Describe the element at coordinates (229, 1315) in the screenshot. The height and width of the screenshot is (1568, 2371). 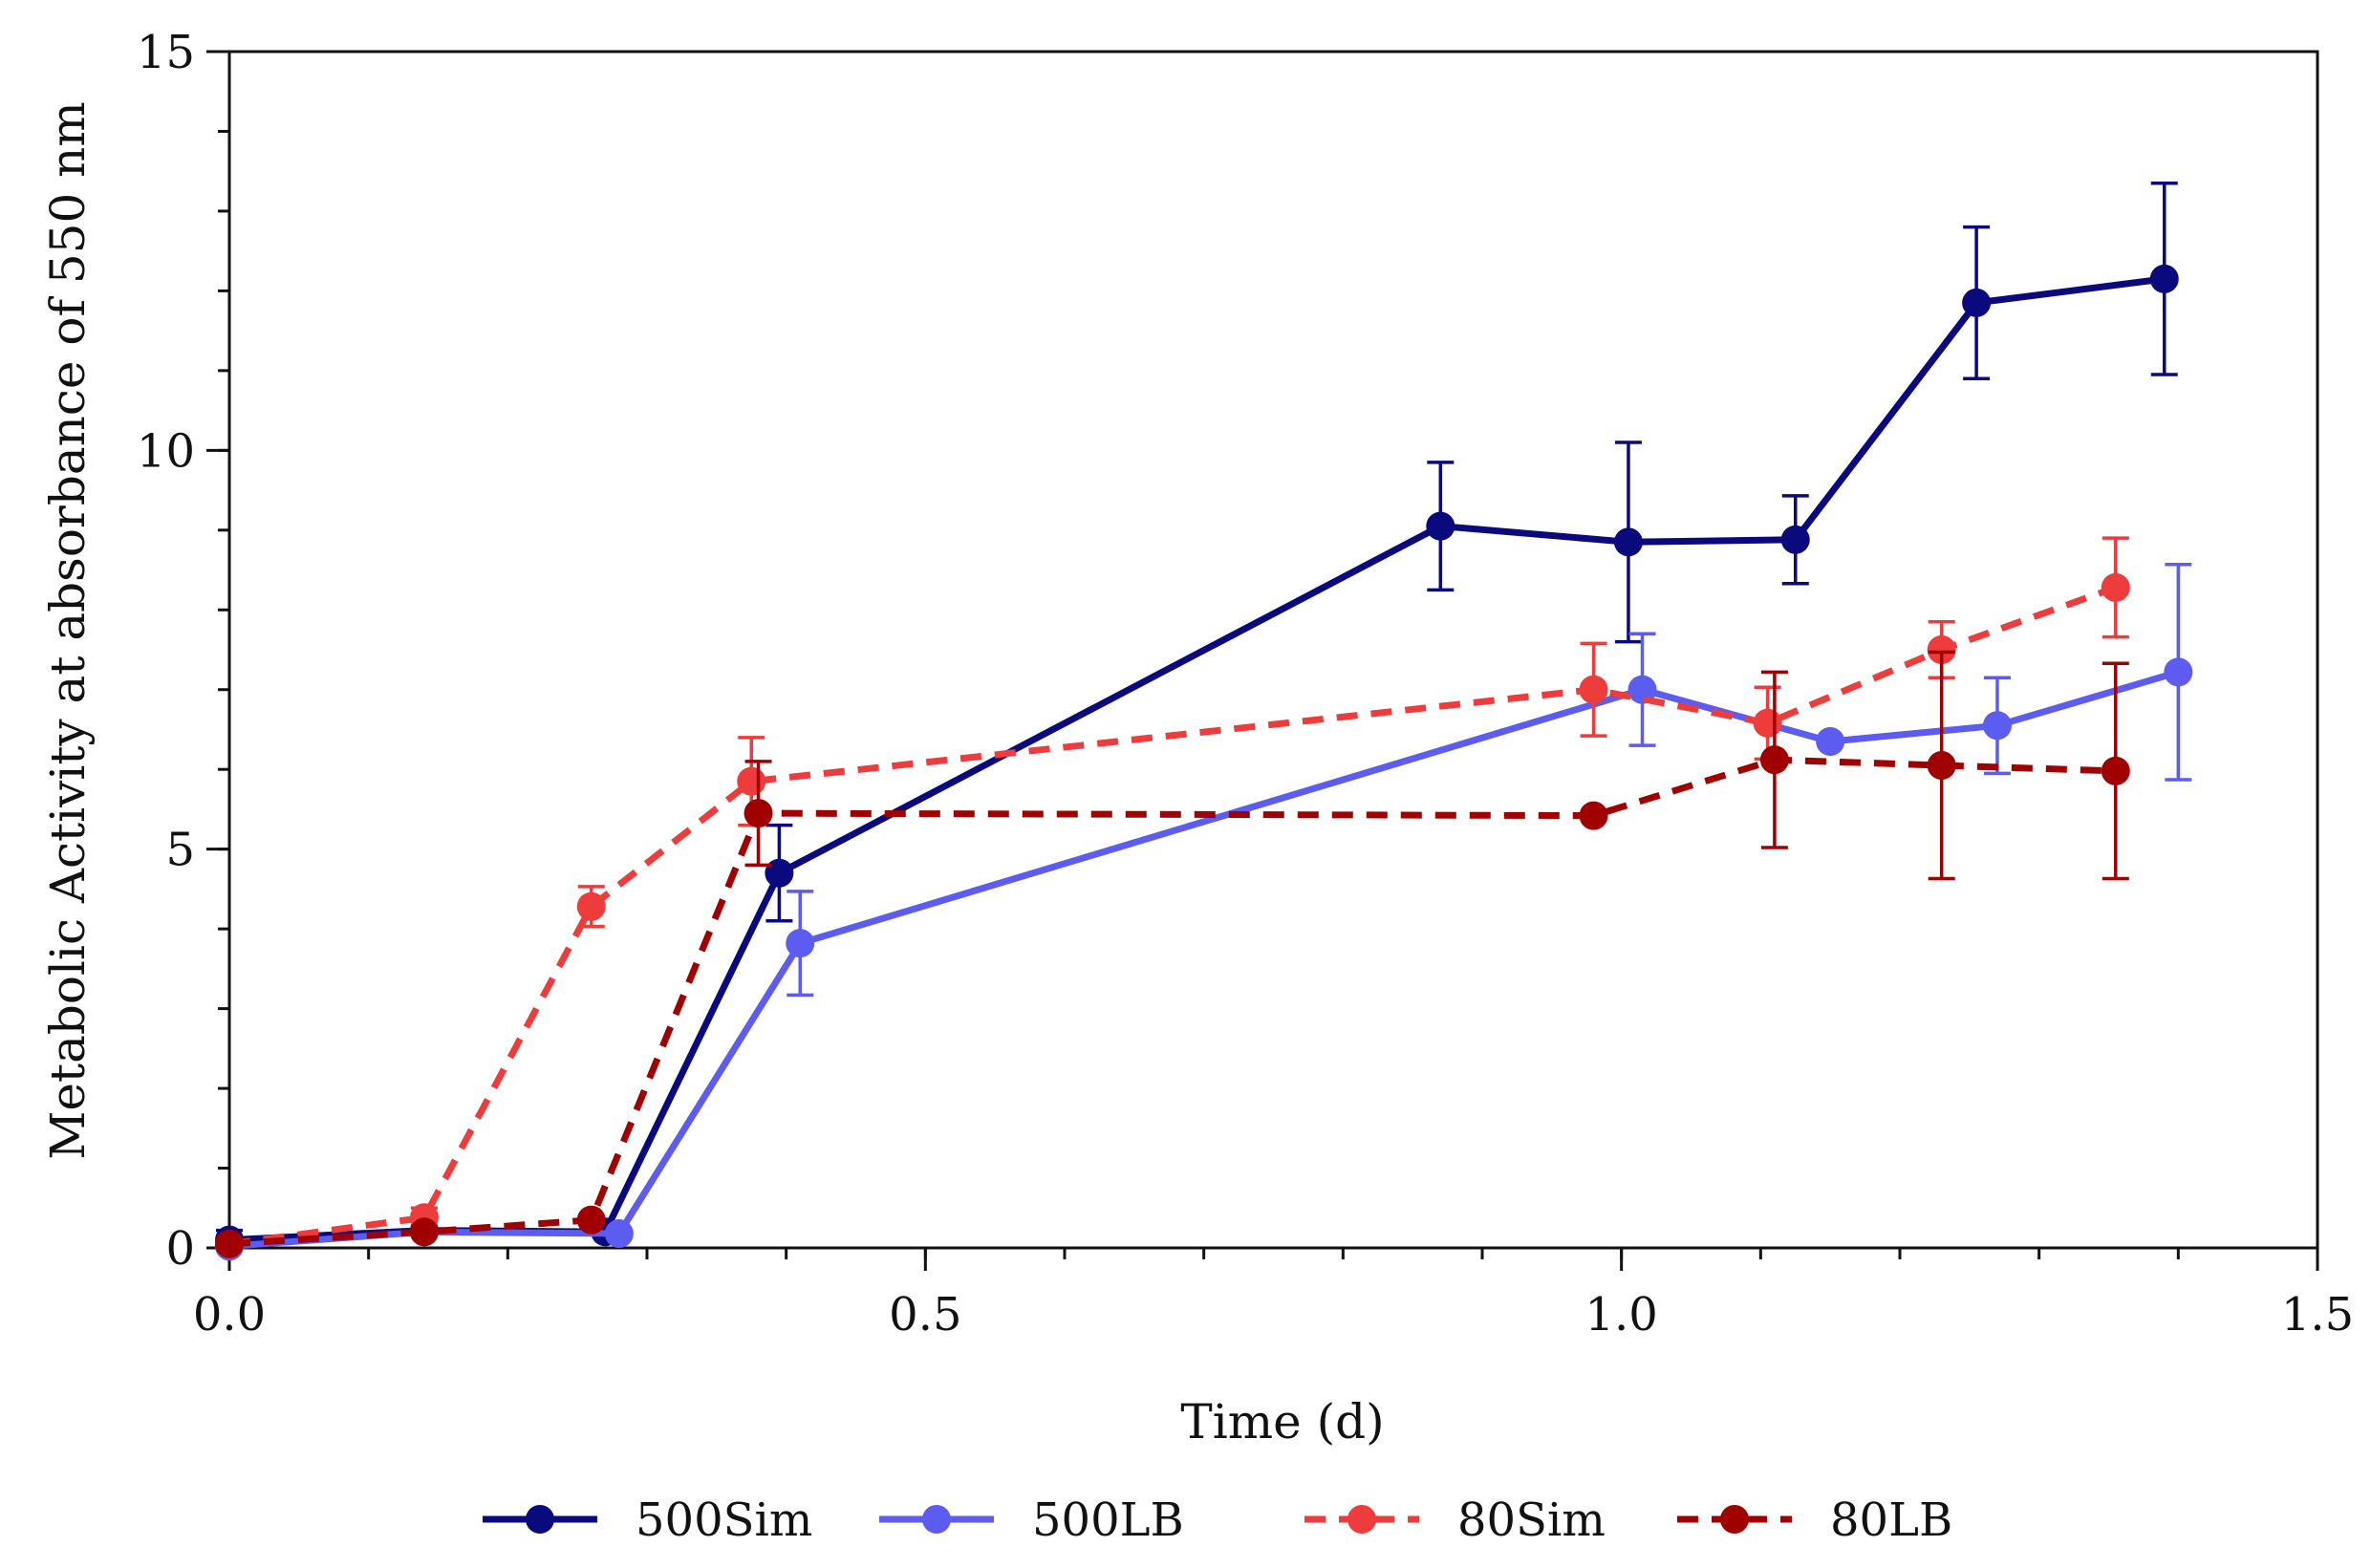
I see `x-tick-label: 0.0` at that location.